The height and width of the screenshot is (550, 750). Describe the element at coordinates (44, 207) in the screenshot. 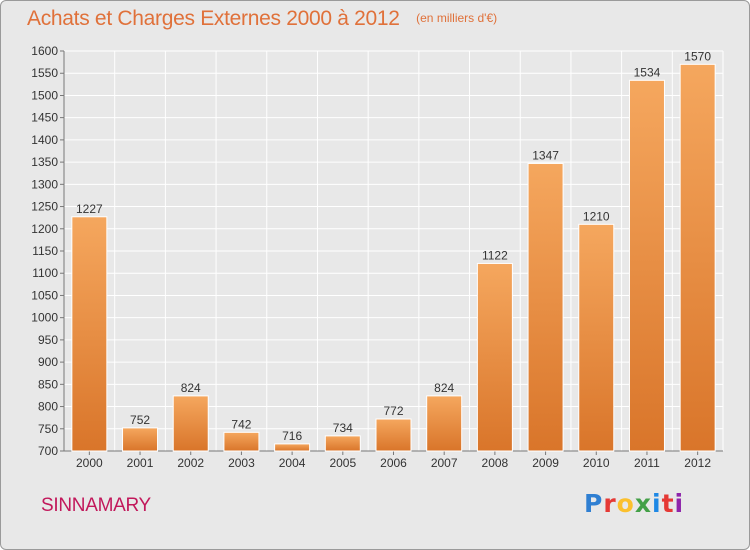

I see `y-tick-label: 1250` at that location.